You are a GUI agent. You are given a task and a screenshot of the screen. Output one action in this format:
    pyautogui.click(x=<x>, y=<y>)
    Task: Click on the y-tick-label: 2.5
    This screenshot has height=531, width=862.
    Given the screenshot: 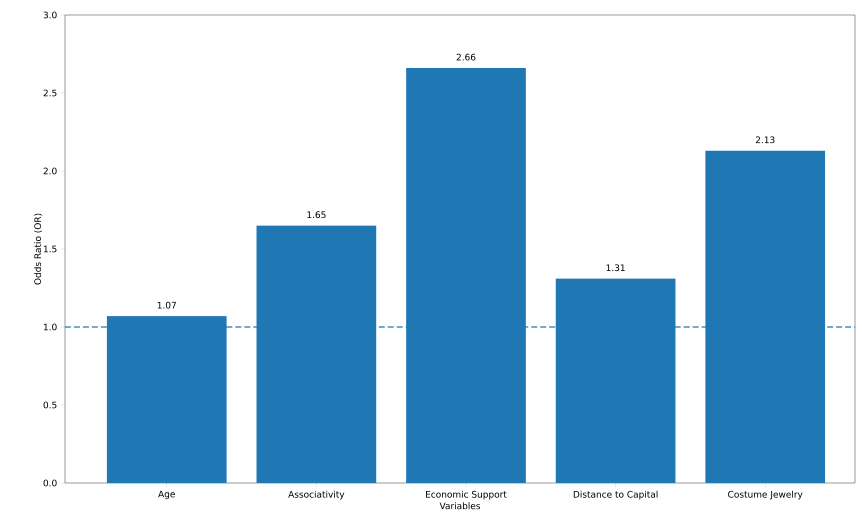 What is the action you would take?
    pyautogui.click(x=50, y=93)
    